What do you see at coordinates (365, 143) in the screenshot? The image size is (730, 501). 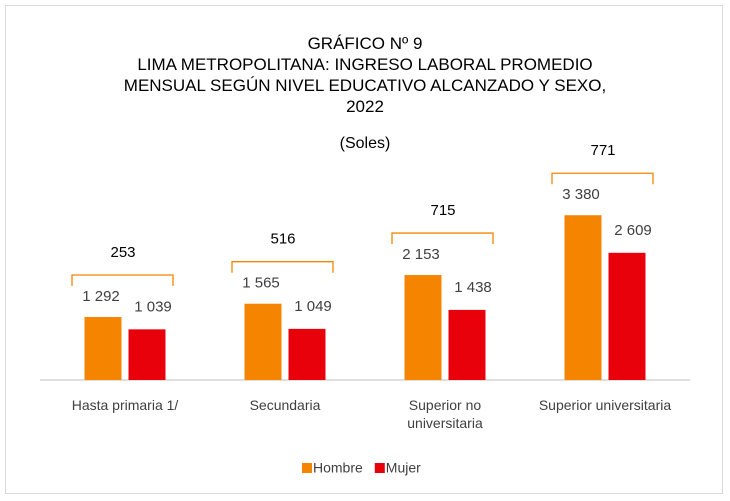 I see `unit-label: (Soles)` at bounding box center [365, 143].